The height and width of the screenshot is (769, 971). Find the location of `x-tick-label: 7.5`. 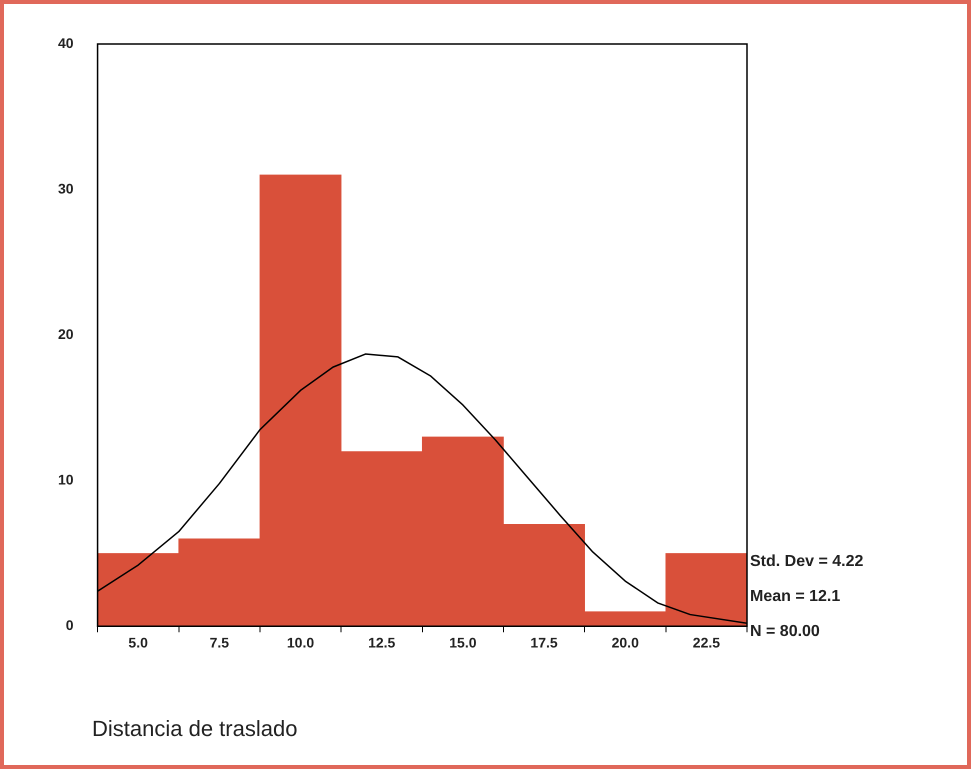

x-tick-label: 7.5 is located at coordinates (220, 642).